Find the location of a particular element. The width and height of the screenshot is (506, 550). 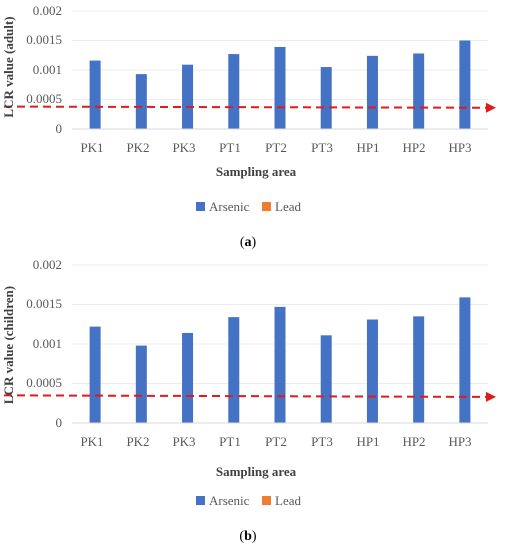

y-axis-title: LCR value (adult) is located at coordinates (8, 66).